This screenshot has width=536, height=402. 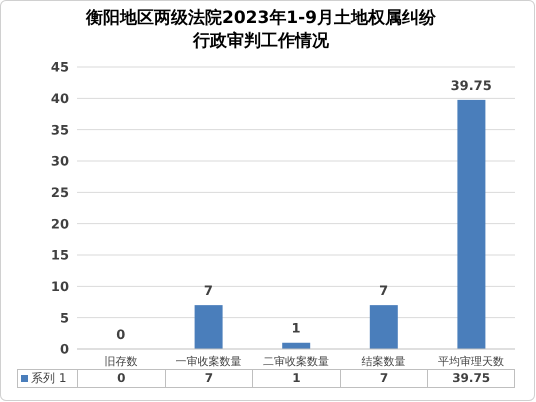 What do you see at coordinates (471, 86) in the screenshot?
I see `text: 39.75` at bounding box center [471, 86].